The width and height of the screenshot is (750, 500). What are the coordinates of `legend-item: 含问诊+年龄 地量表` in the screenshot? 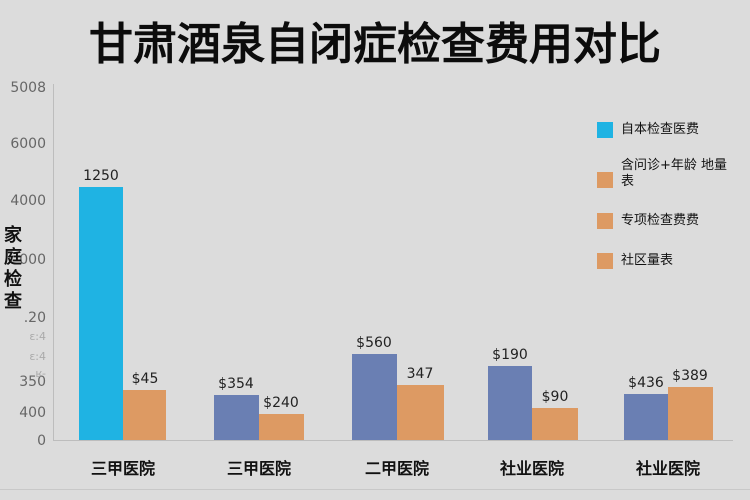 It's located at (664, 174).